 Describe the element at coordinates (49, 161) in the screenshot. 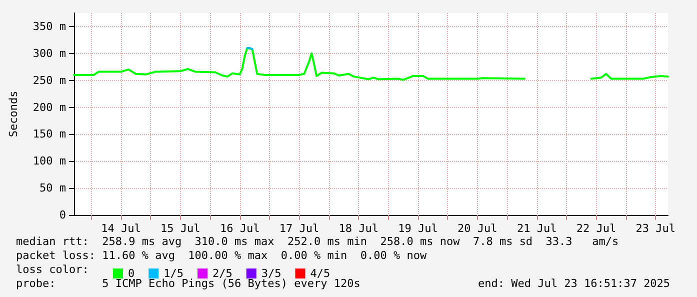

I see `y-tick-label: 100 m` at that location.